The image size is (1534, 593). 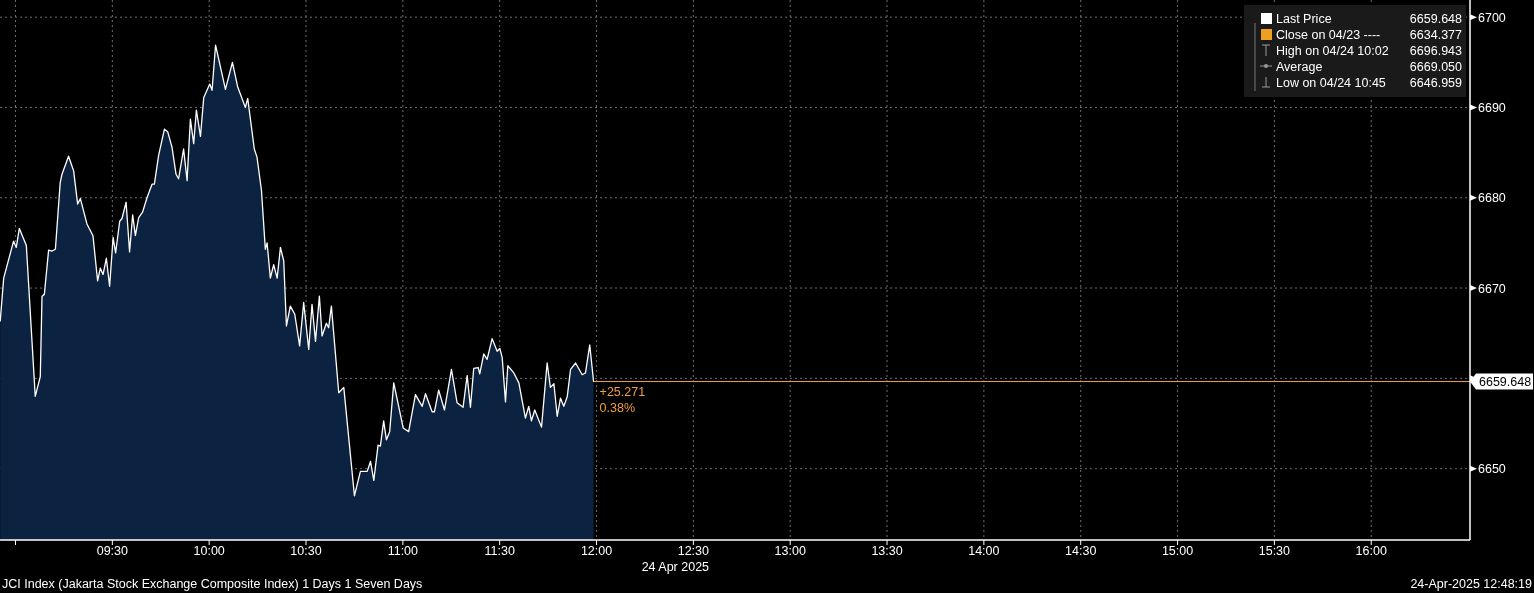 What do you see at coordinates (790, 551) in the screenshot?
I see `x-tick-label: 13:00` at bounding box center [790, 551].